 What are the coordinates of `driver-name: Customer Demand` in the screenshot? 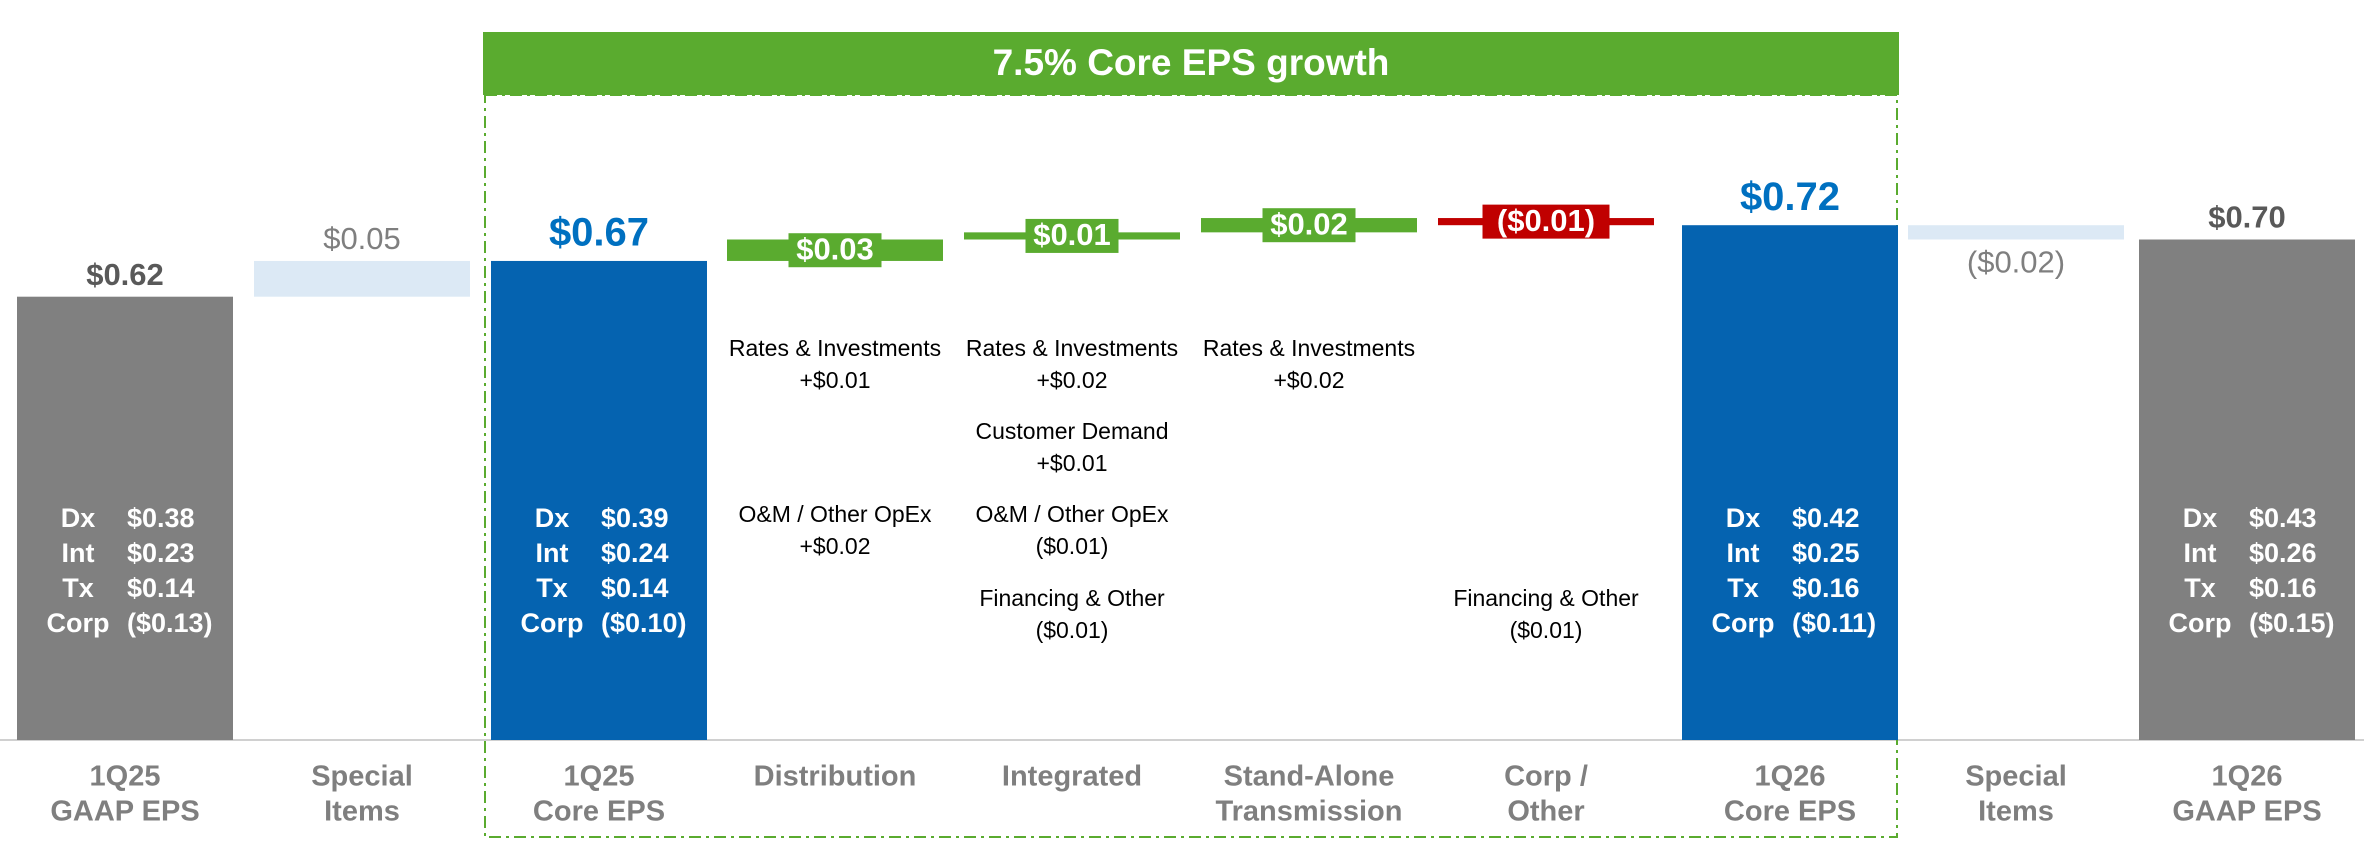 It's located at (1071, 431).